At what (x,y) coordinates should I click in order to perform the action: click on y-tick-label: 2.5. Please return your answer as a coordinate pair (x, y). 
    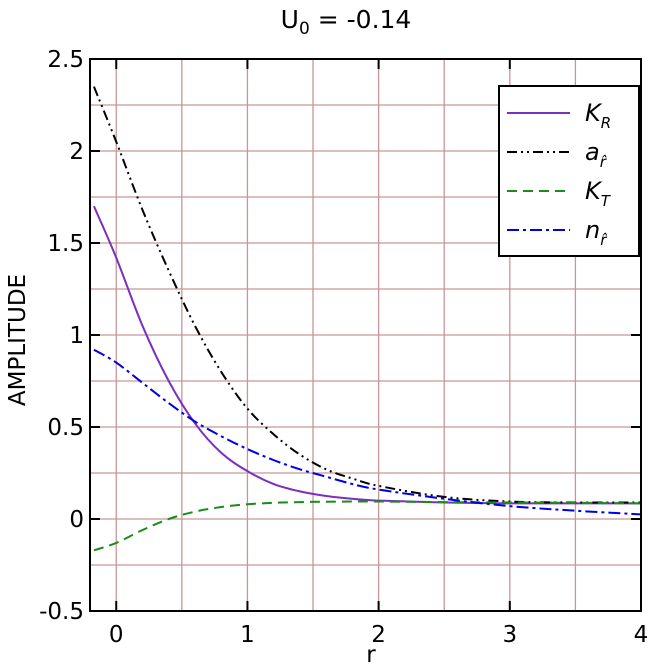
    Looking at the image, I should click on (65, 60).